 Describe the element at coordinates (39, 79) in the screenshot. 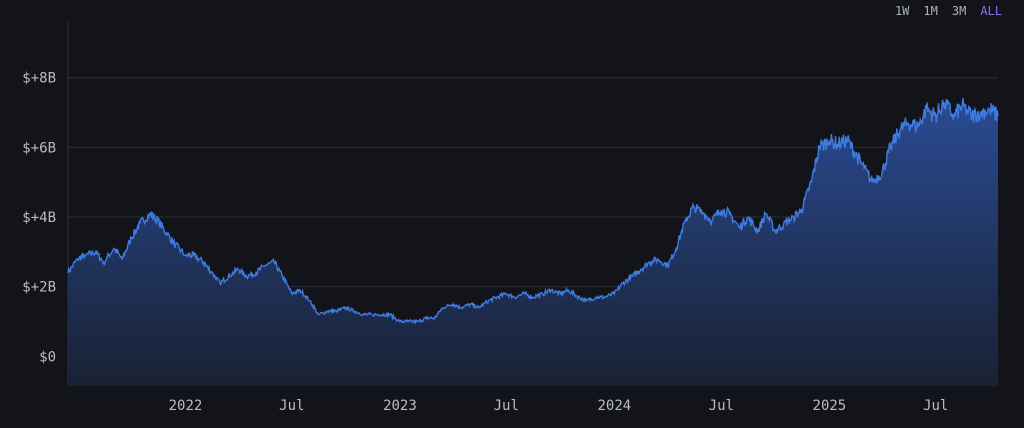

I see `y-tick-label: $+8B` at that location.